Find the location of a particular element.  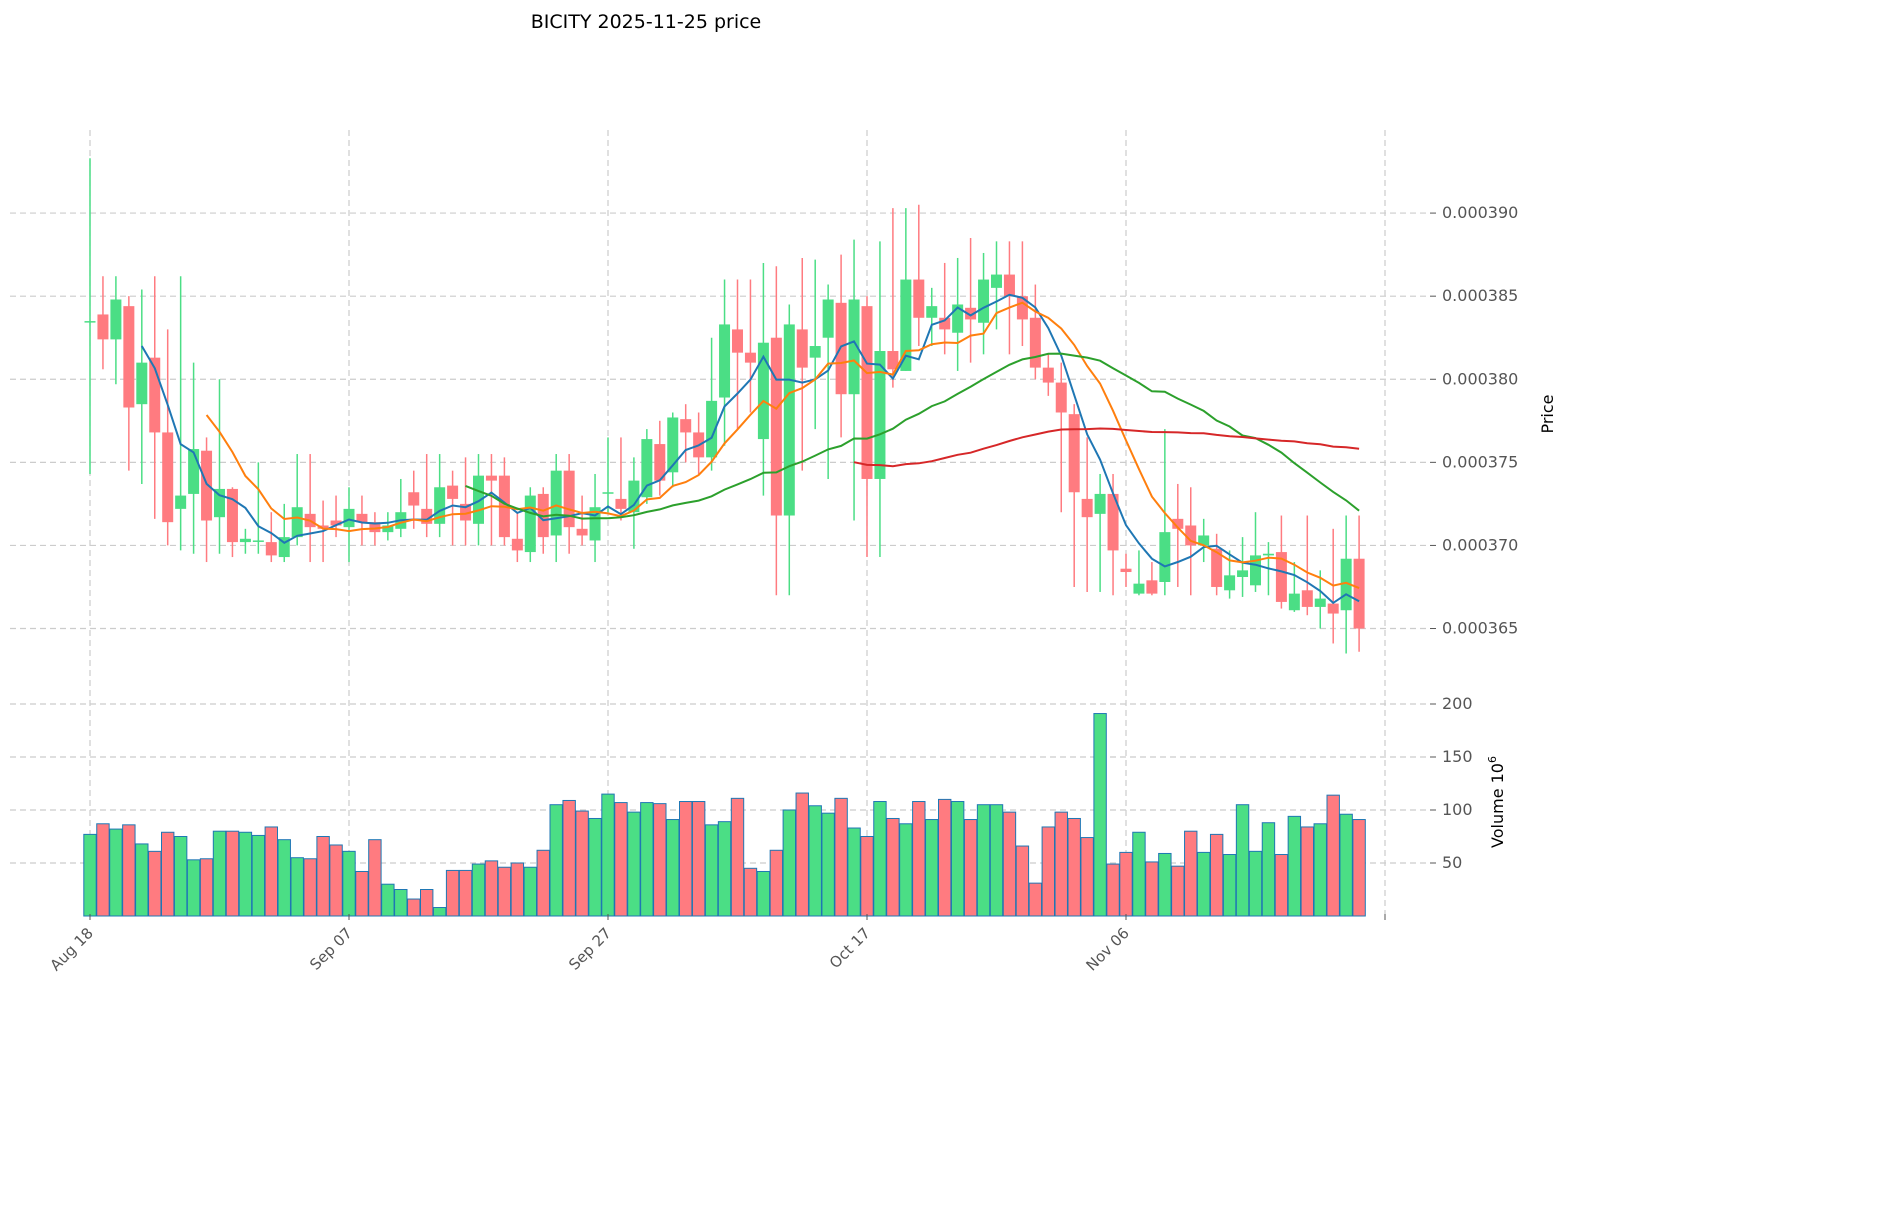

volume-tick-label: 150 is located at coordinates (1457, 756).